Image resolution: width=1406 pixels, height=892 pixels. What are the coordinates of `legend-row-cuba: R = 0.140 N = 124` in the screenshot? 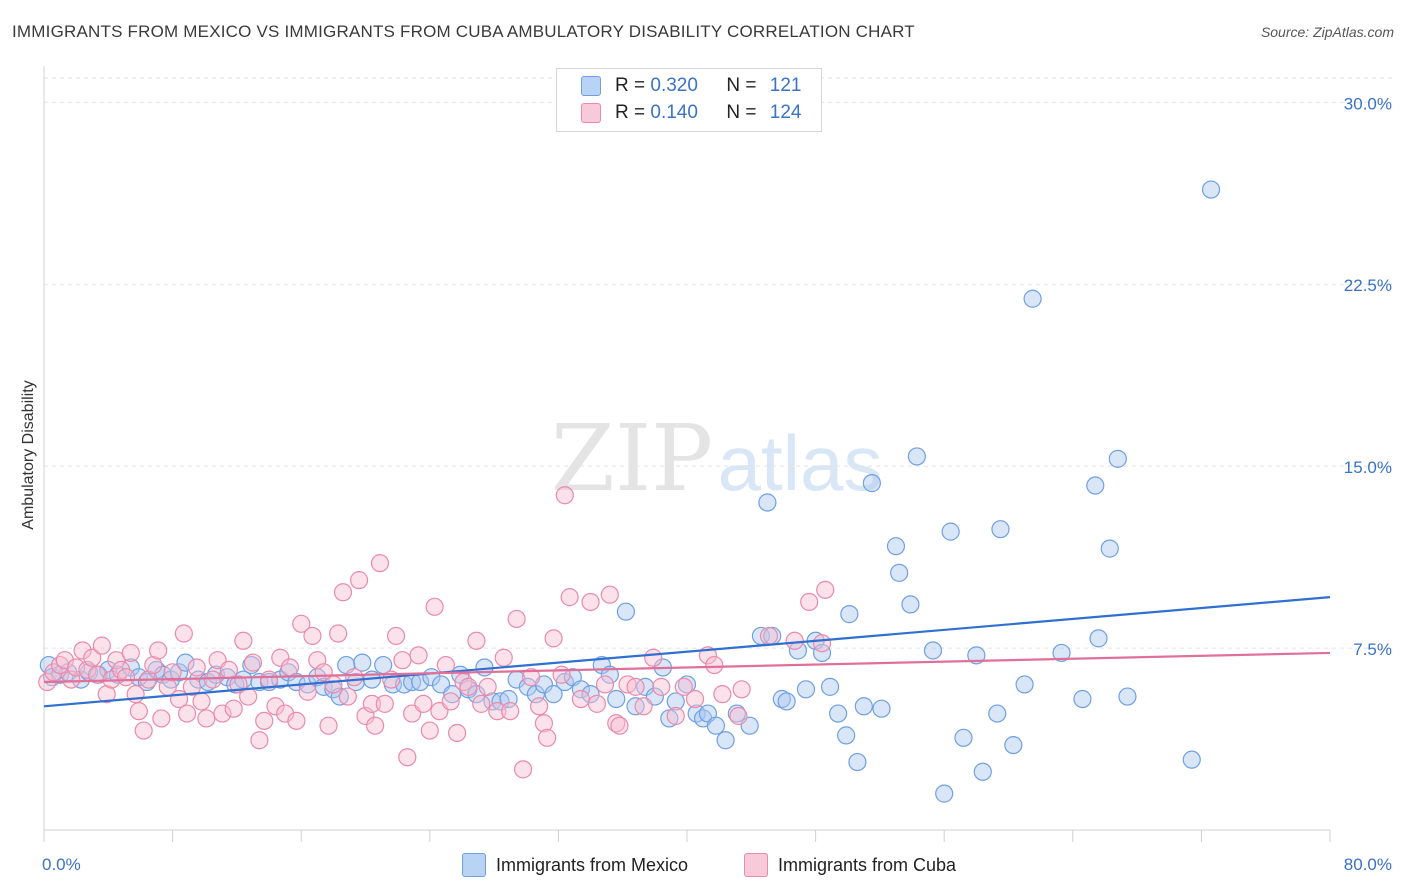 It's located at (691, 113).